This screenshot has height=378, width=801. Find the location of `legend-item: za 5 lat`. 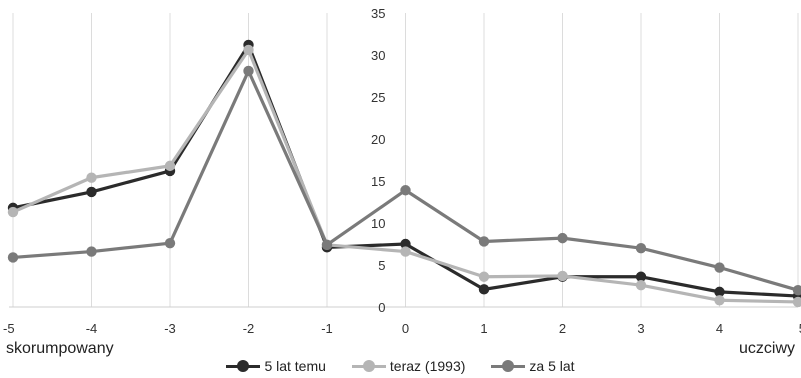

legend-item: za 5 lat is located at coordinates (533, 366).